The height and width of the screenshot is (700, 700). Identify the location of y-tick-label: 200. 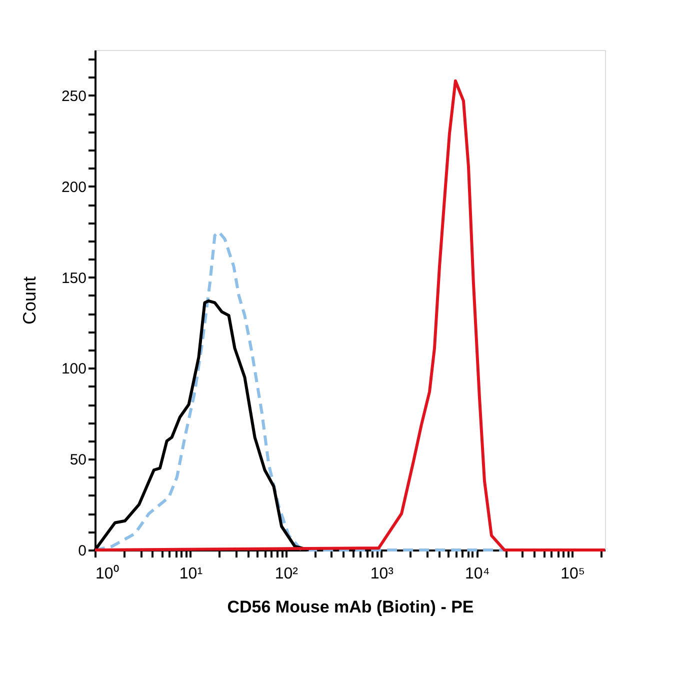
(73, 187).